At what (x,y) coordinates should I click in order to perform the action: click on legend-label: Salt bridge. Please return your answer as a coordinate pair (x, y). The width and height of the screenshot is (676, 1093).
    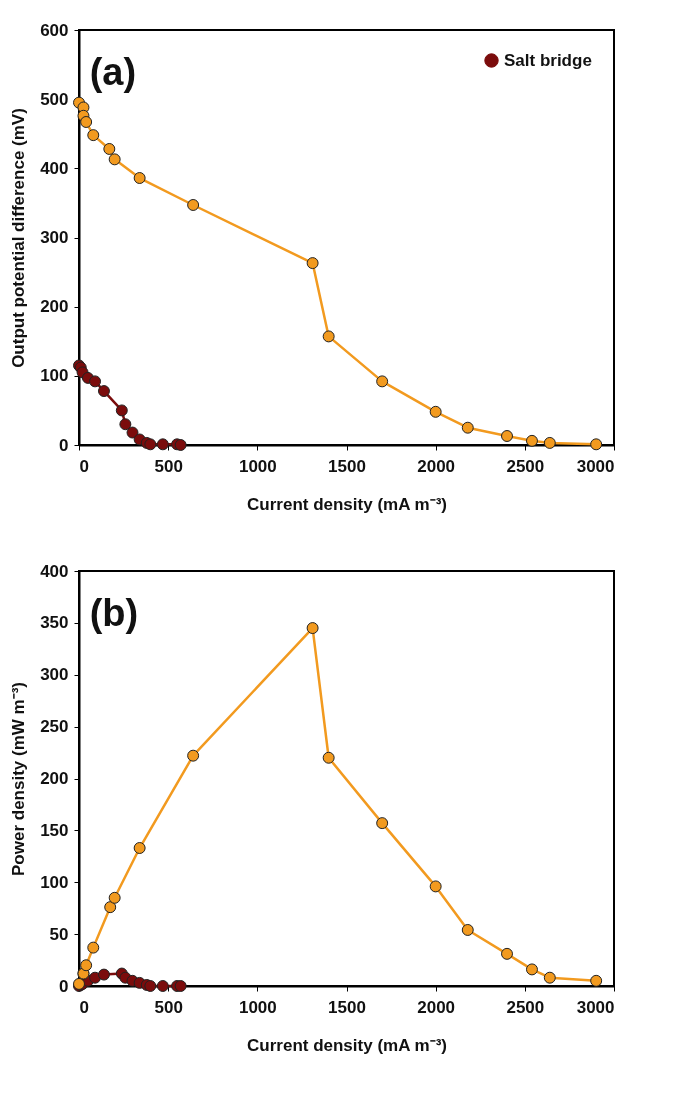
    Looking at the image, I should click on (548, 60).